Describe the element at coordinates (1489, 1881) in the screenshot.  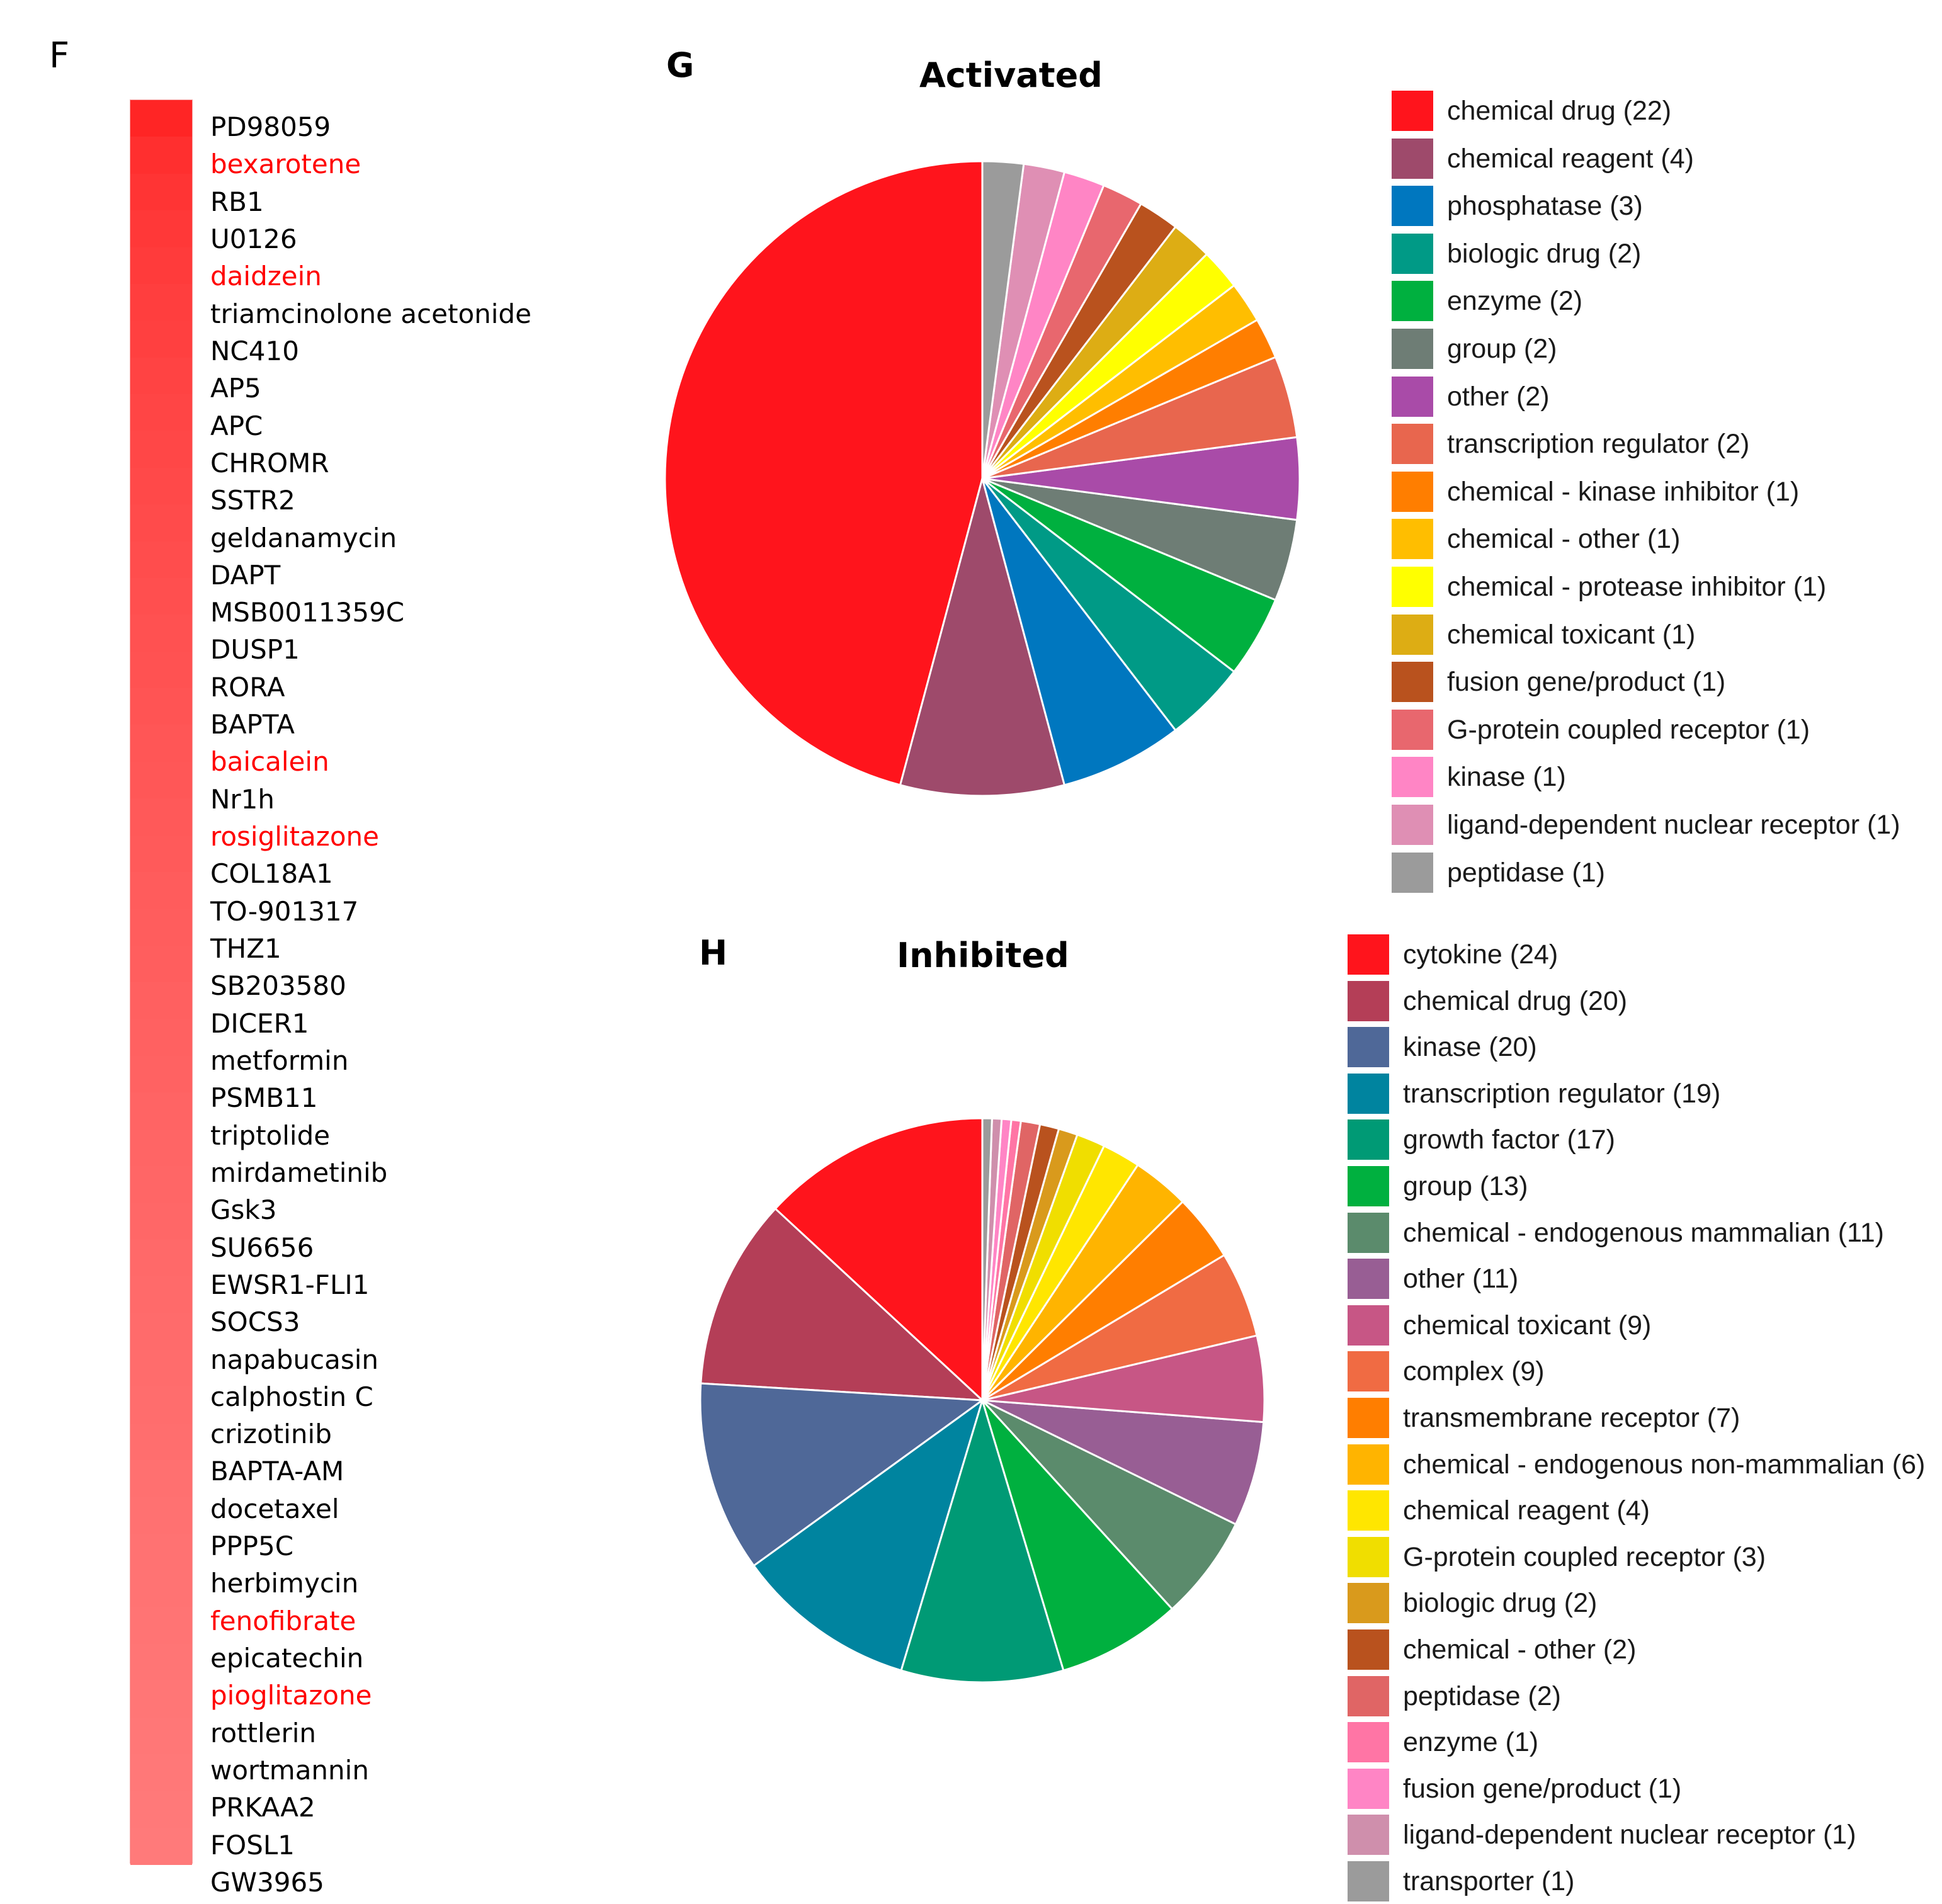
I see `legend-label: transporter (1)` at that location.